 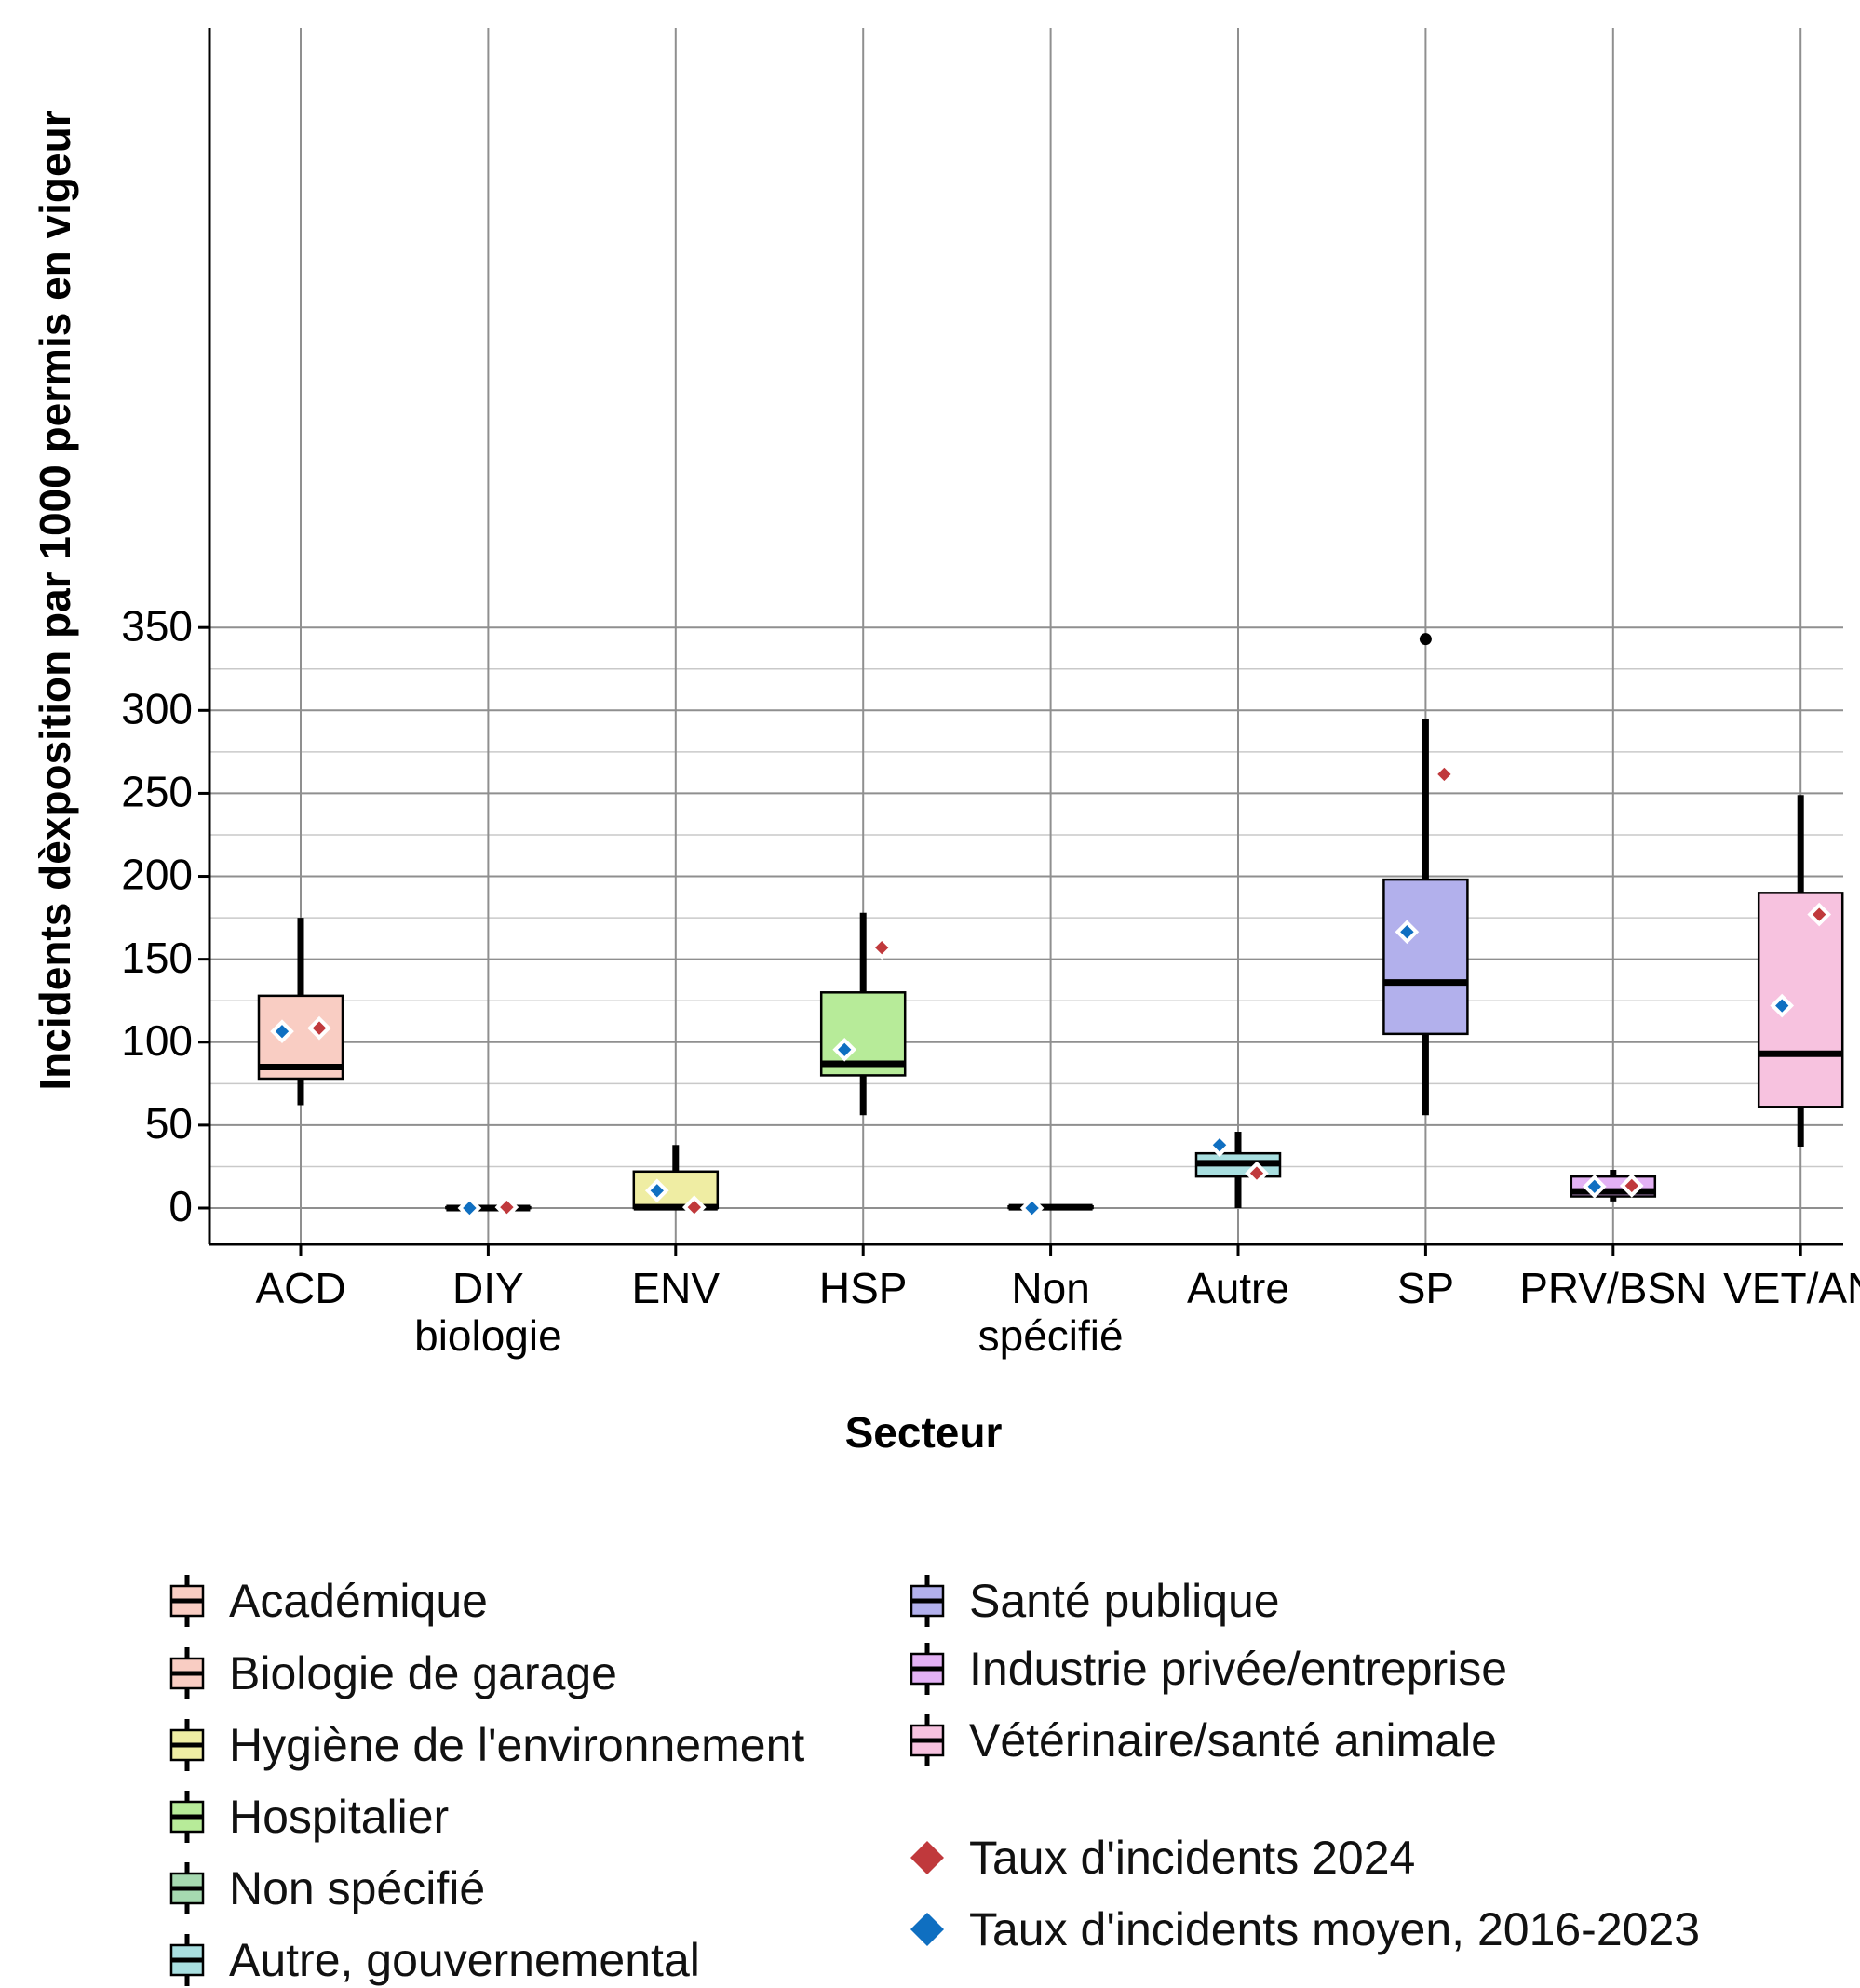 I want to click on x-tick-label: Non spécifié, so click(x=1051, y=1312).